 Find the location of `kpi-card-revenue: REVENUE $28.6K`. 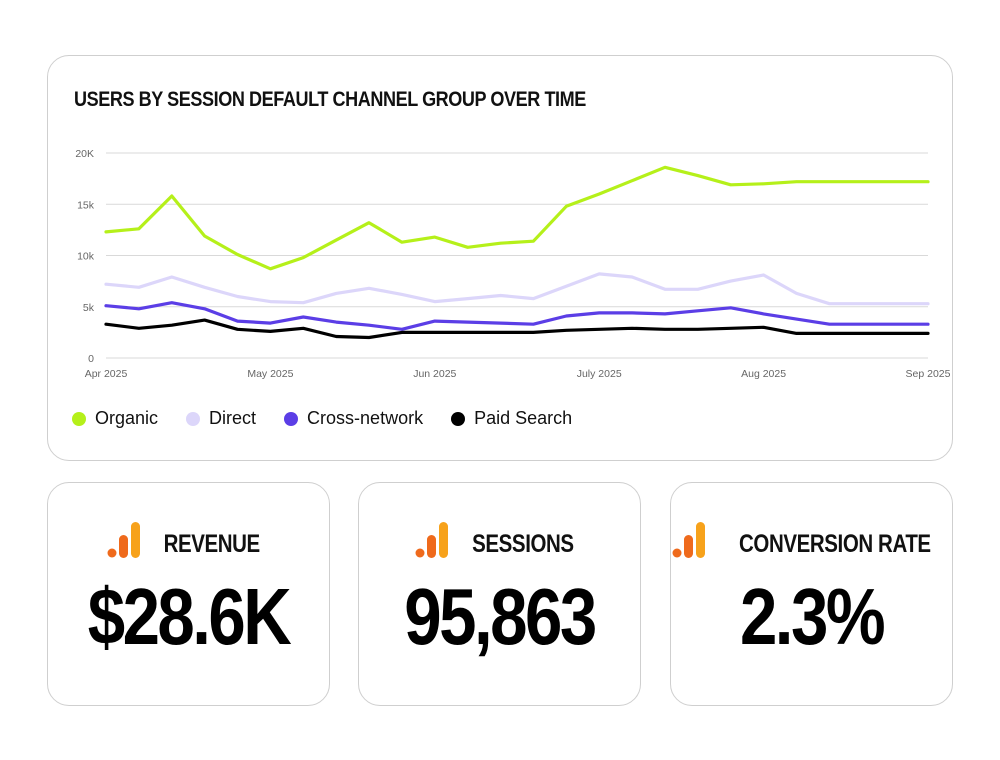

kpi-card-revenue: REVENUE $28.6K is located at coordinates (188, 594).